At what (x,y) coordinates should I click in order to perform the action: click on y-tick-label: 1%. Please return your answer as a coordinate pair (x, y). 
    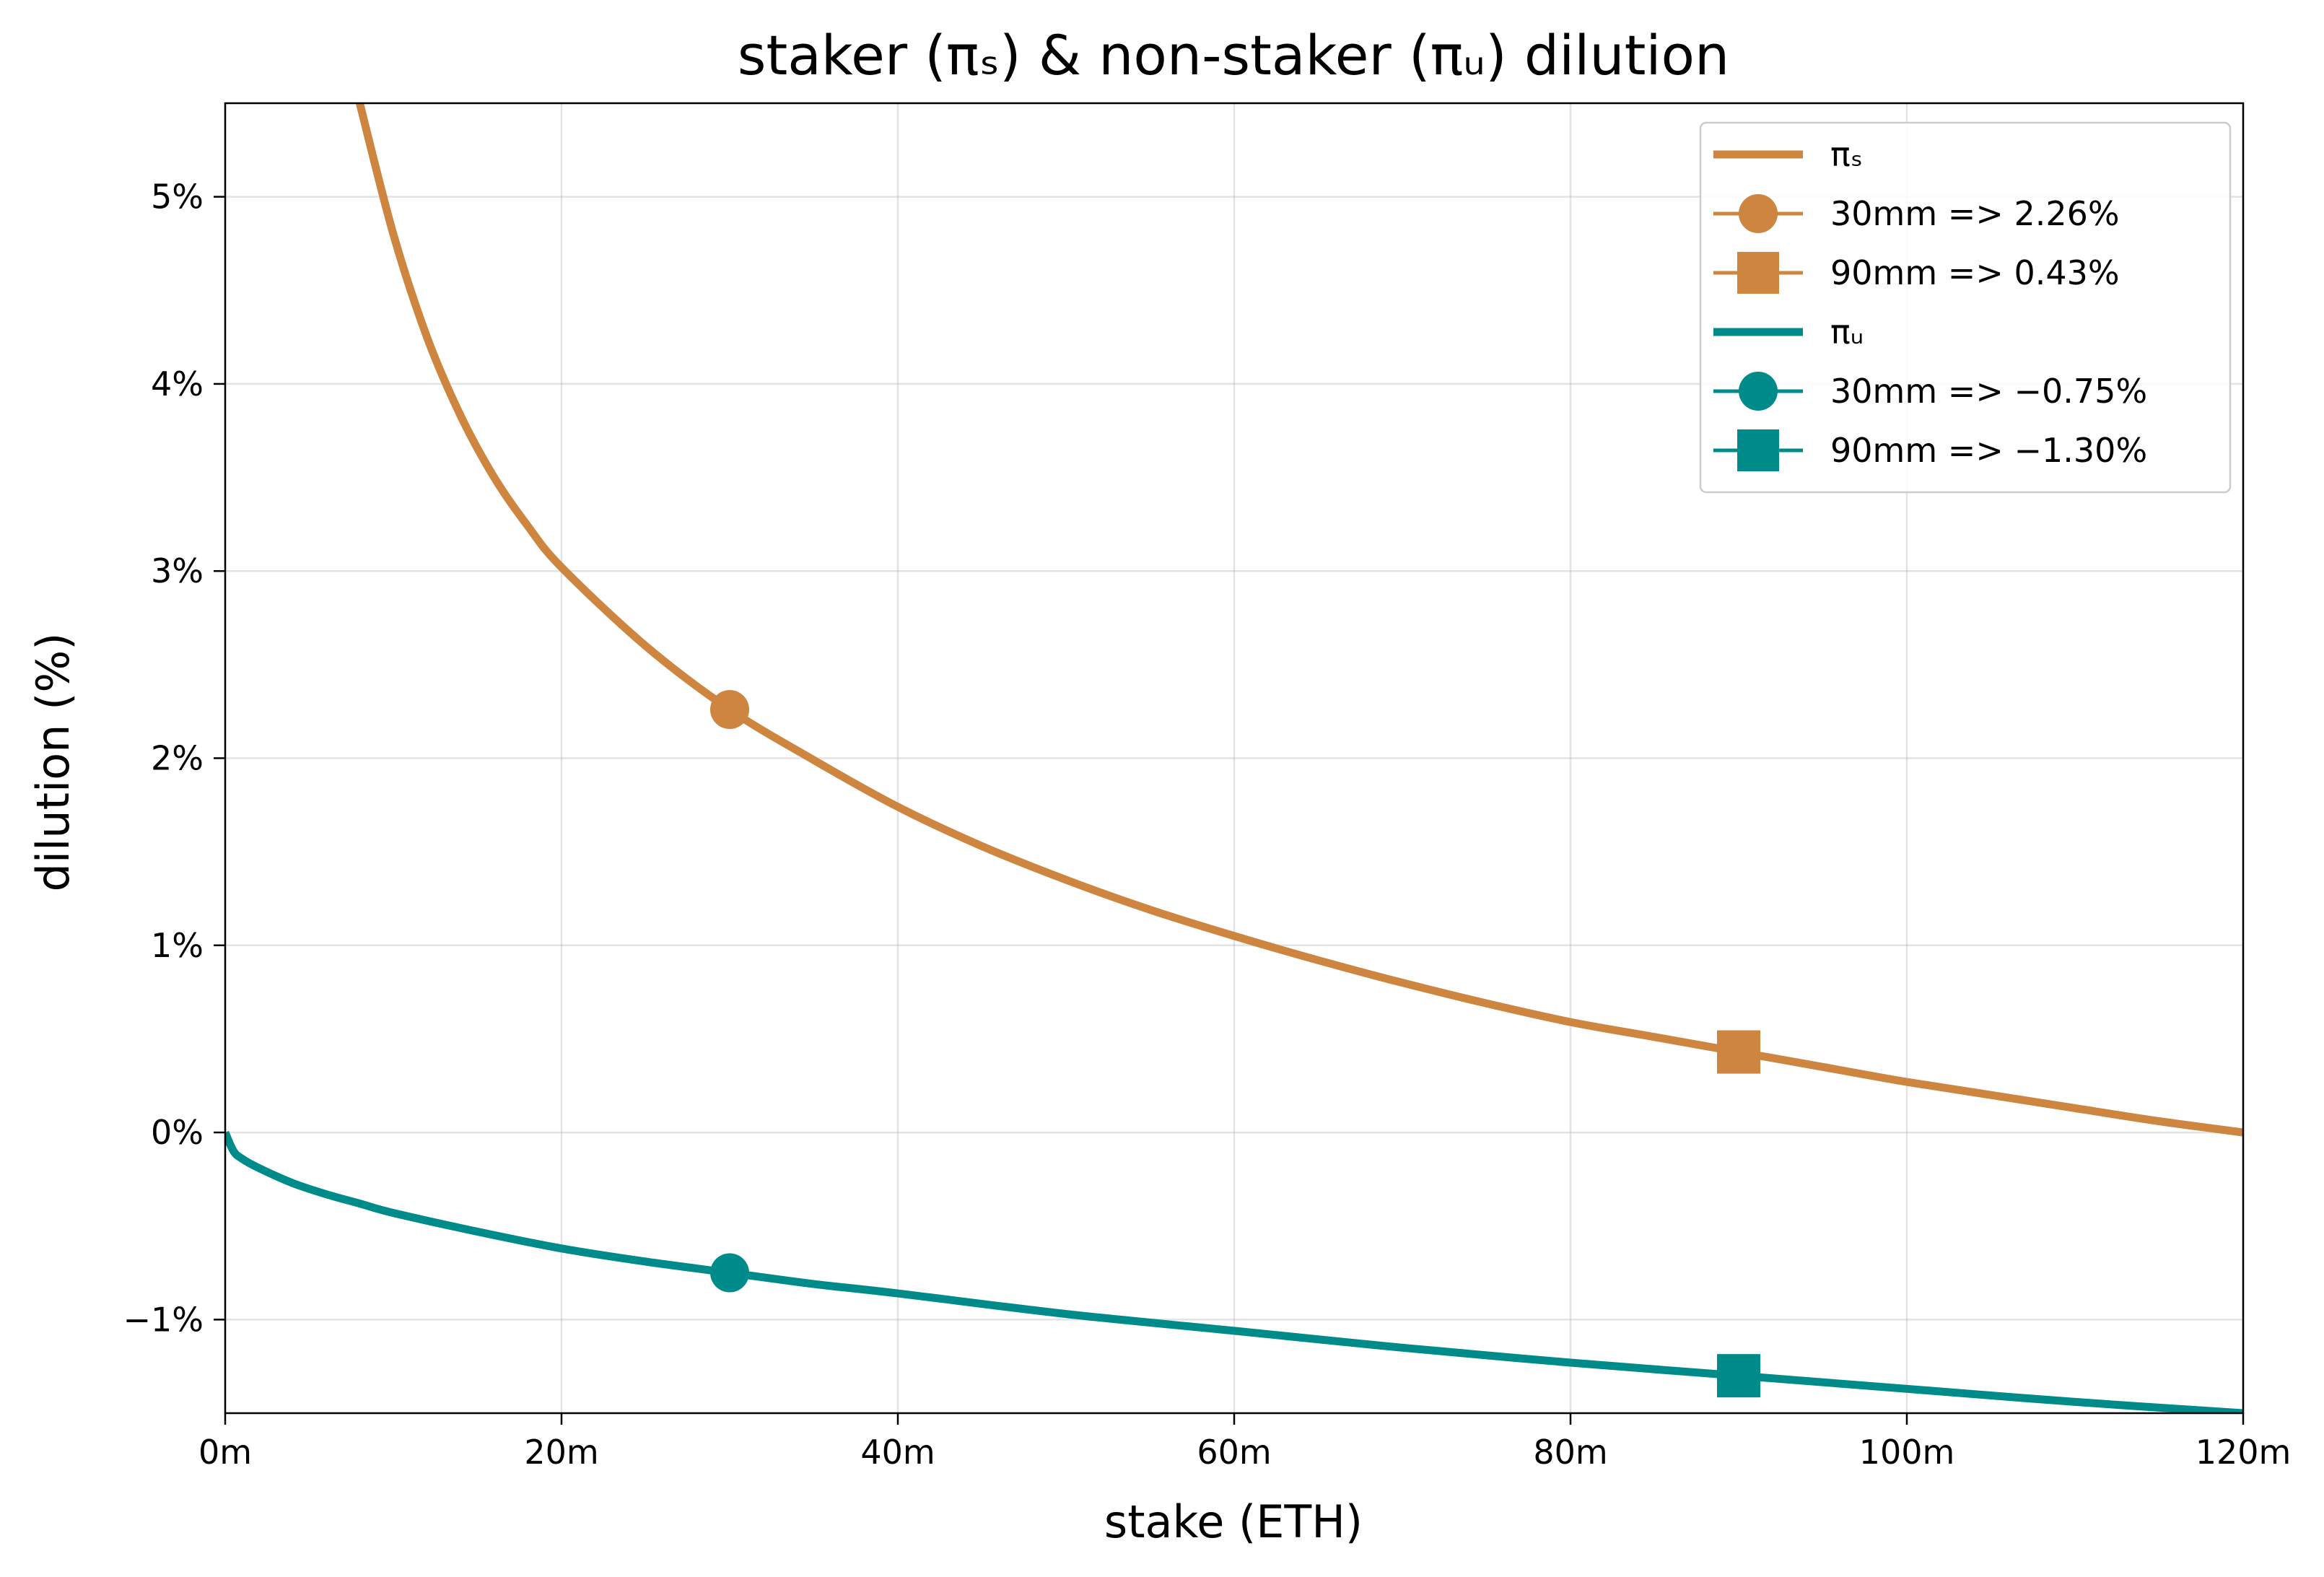
    Looking at the image, I should click on (177, 946).